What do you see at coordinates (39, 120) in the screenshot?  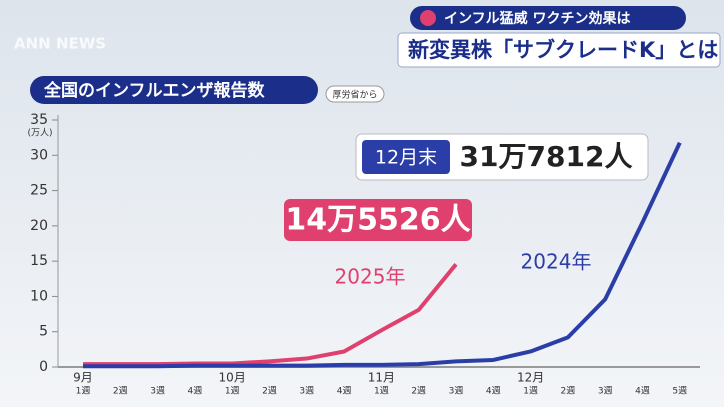 I see `y-tick-label: 35` at bounding box center [39, 120].